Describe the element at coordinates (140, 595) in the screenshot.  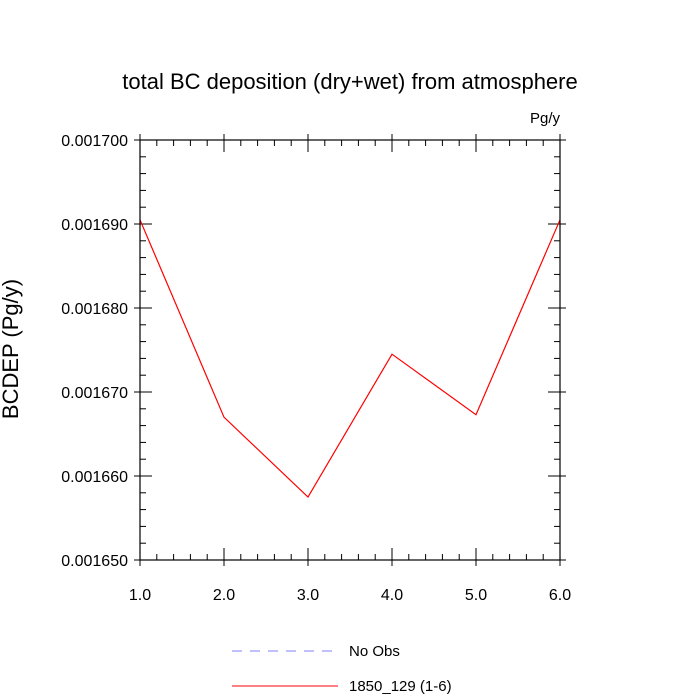
I see `x-tick-label: 1.0` at that location.